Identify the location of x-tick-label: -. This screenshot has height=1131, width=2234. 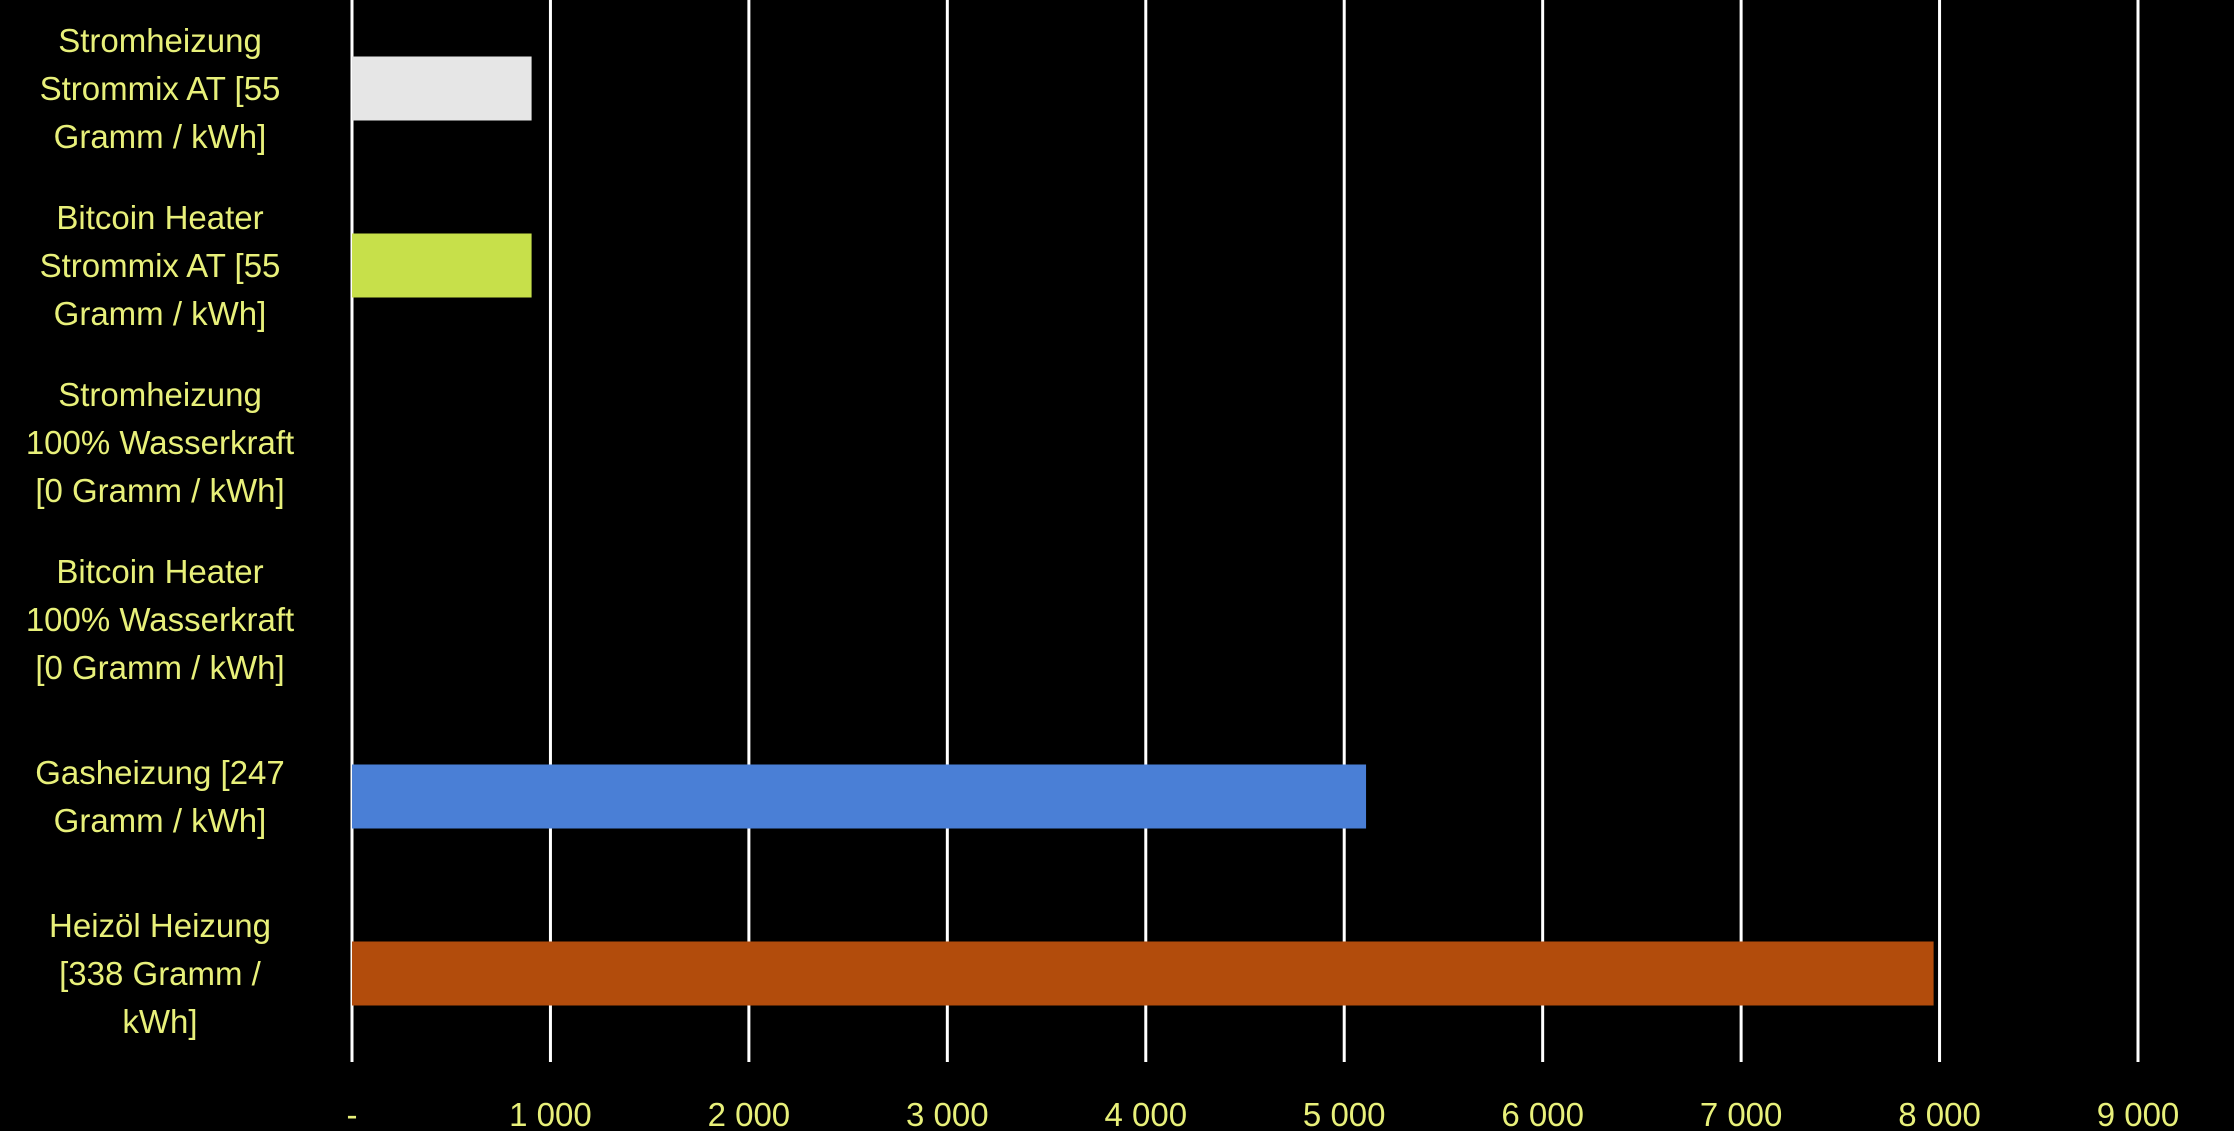
(352, 1113).